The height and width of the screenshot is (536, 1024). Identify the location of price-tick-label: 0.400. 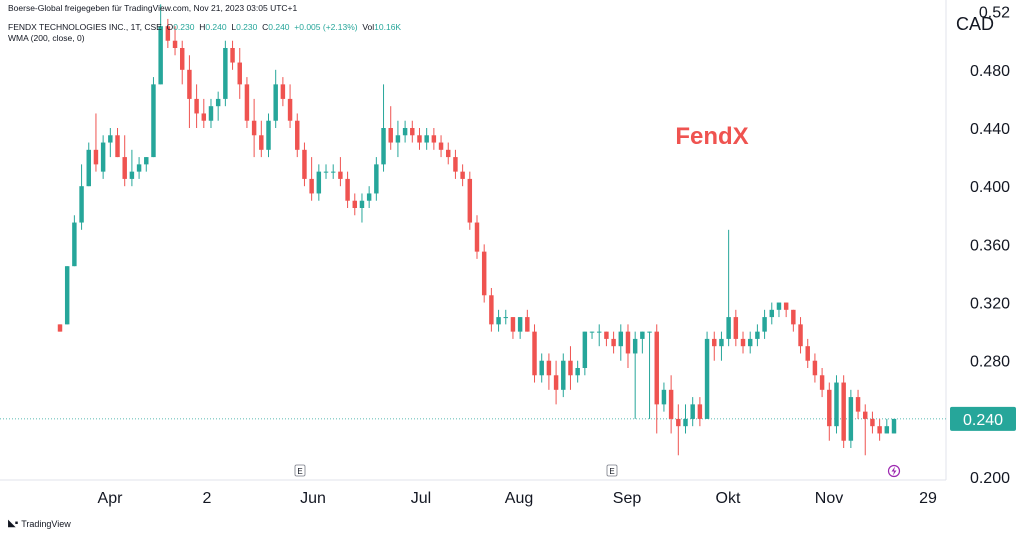
(990, 187).